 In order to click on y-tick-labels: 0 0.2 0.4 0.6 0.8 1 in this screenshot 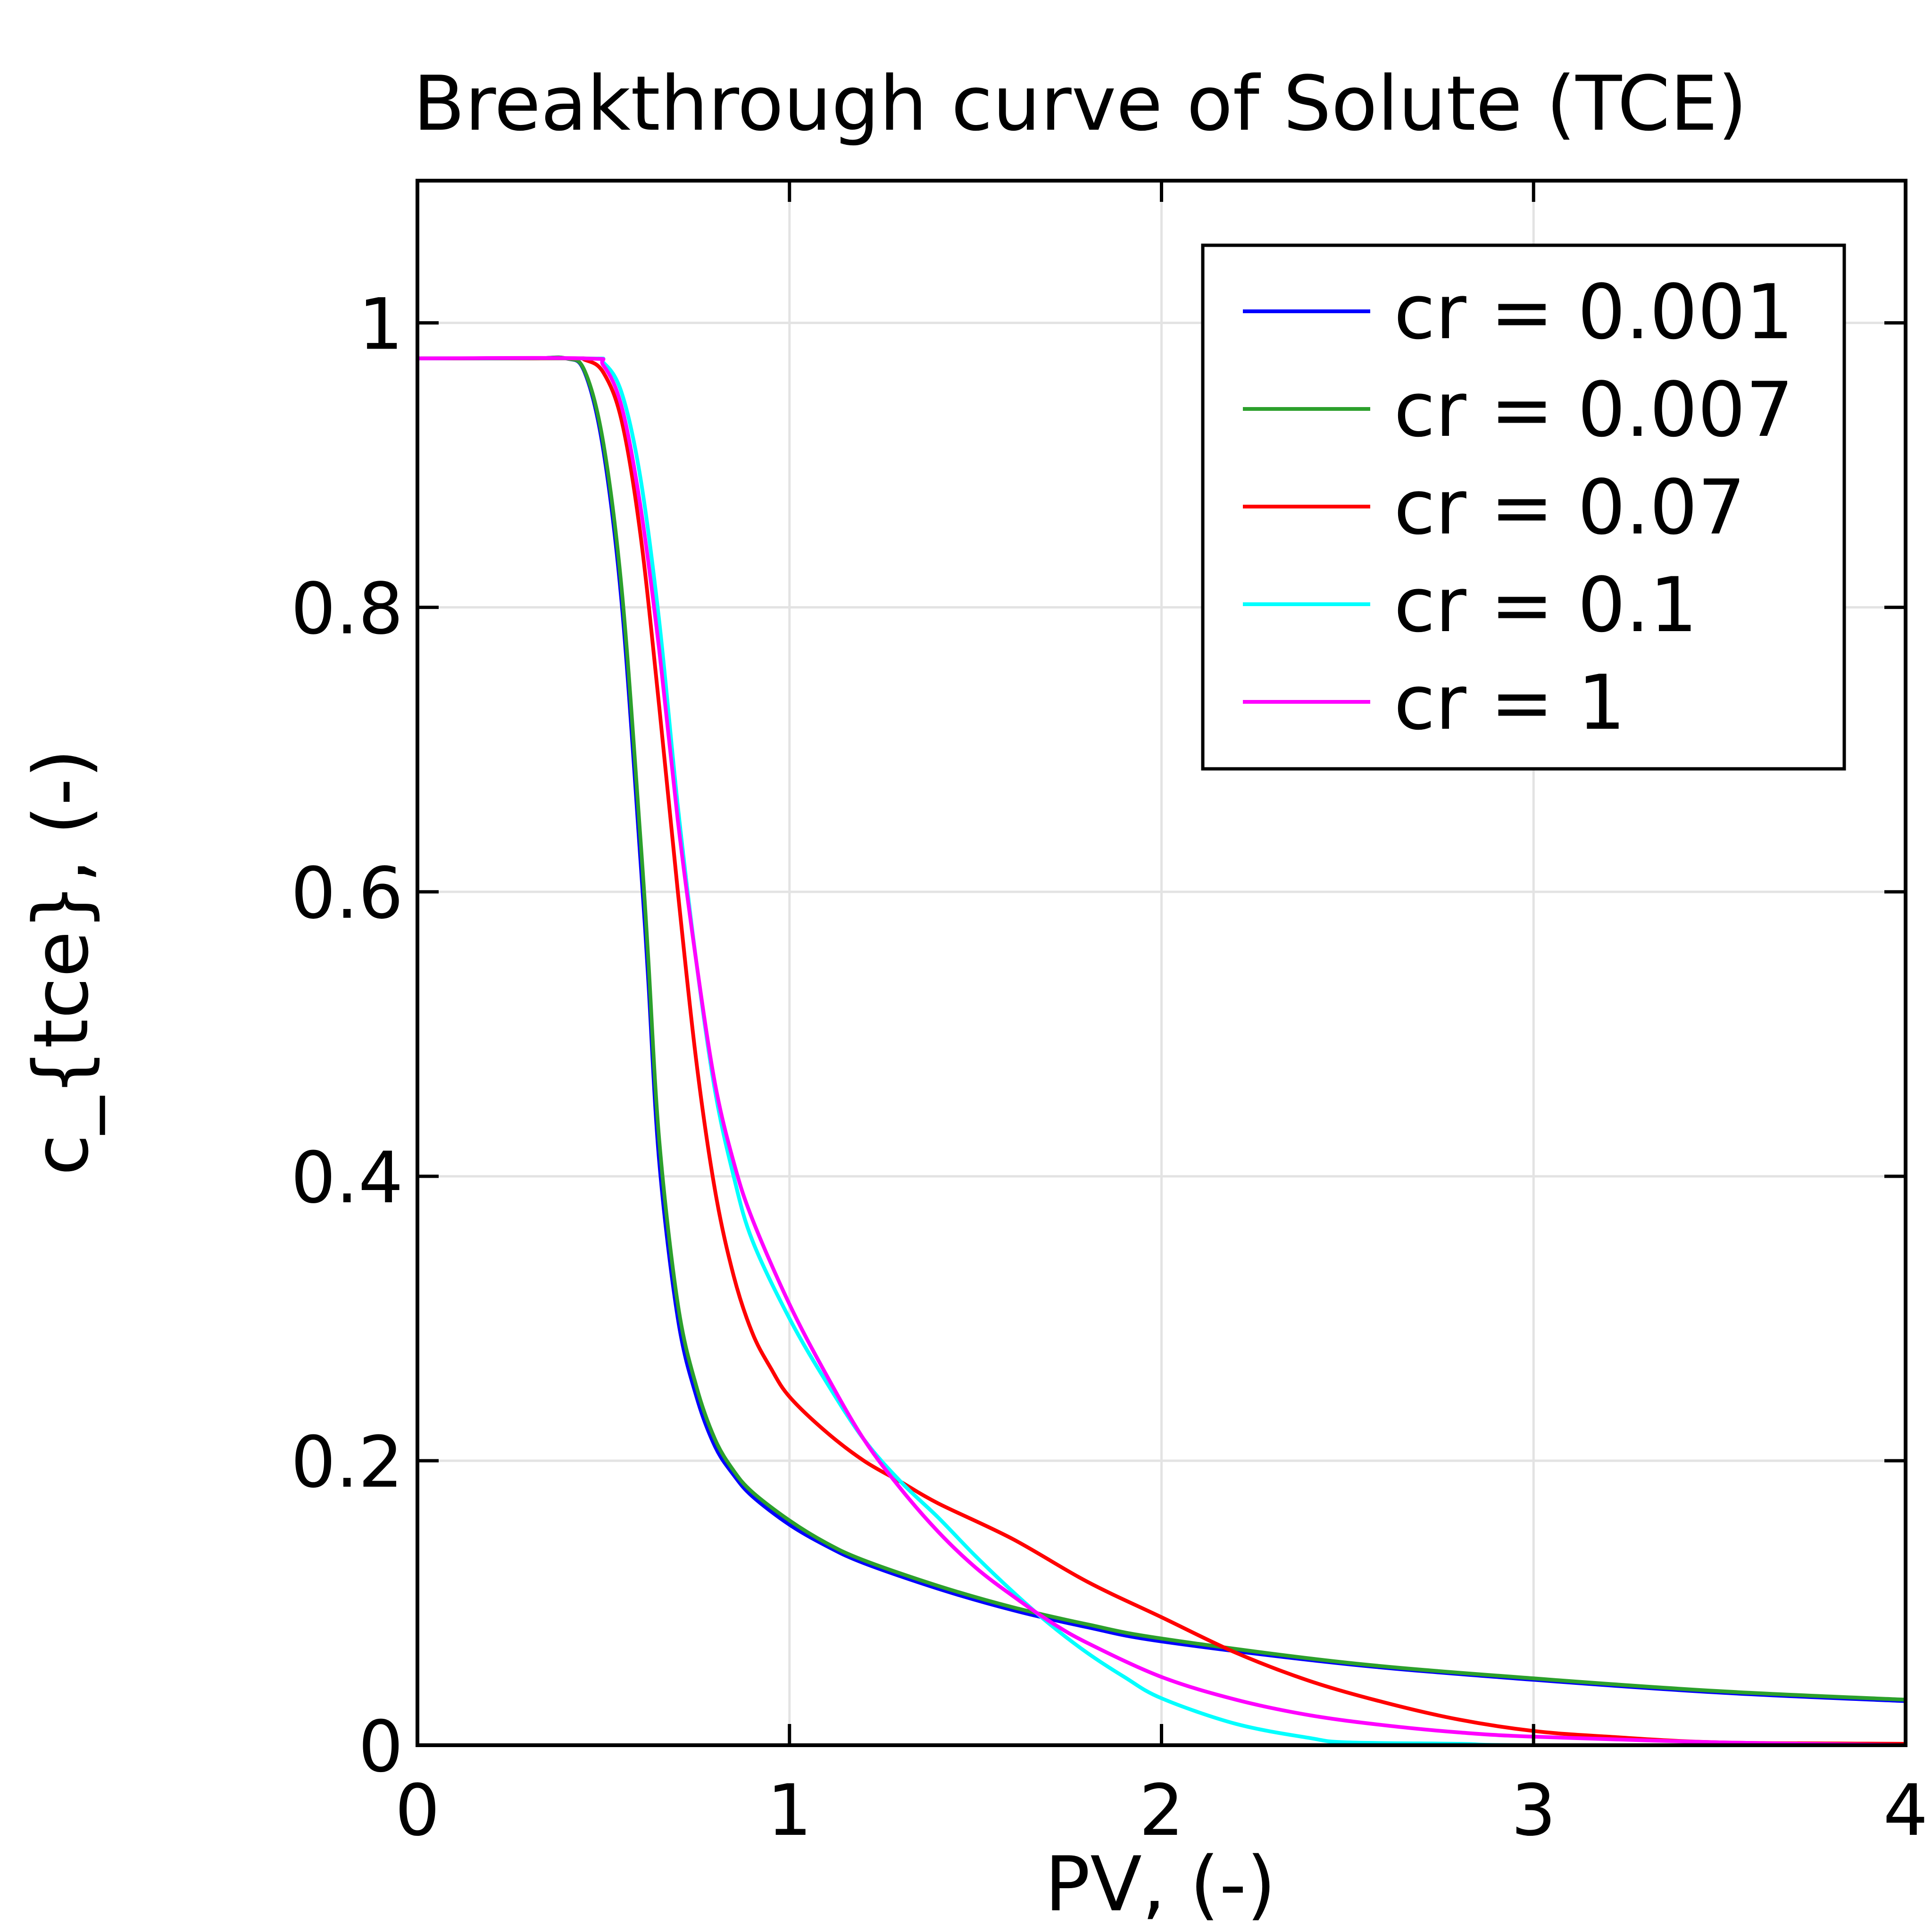, I will do `click(347, 1036)`.